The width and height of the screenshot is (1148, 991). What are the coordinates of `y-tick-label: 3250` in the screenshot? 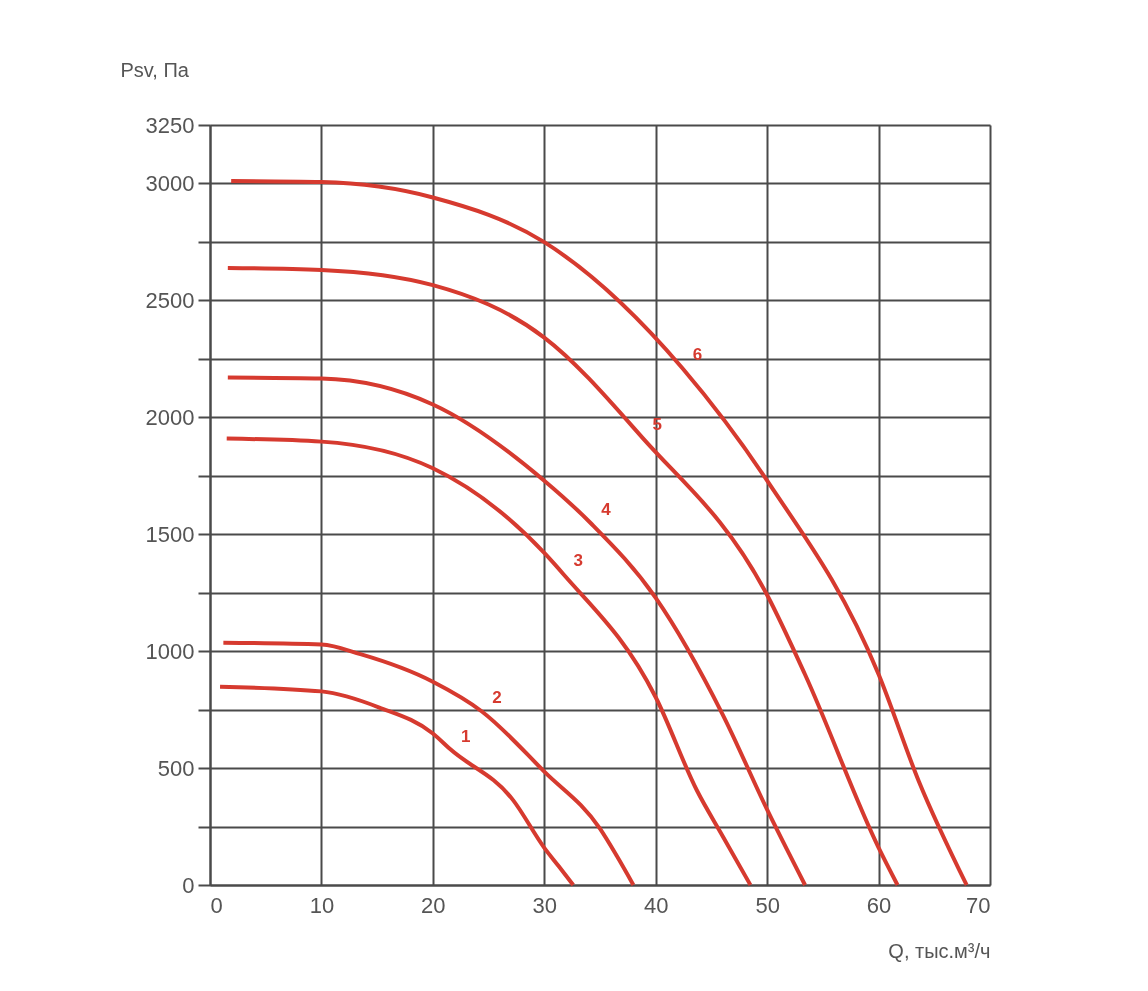 It's located at (170, 125).